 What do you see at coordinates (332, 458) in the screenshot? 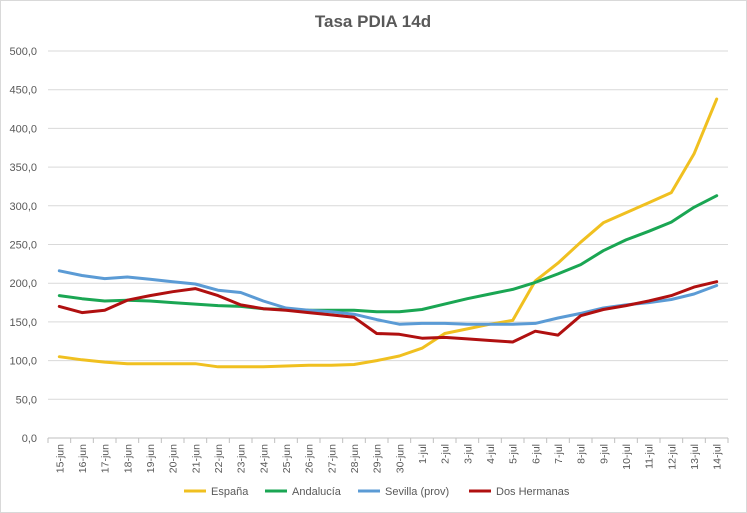
I see `x-tick-label: 27-jun` at bounding box center [332, 458].